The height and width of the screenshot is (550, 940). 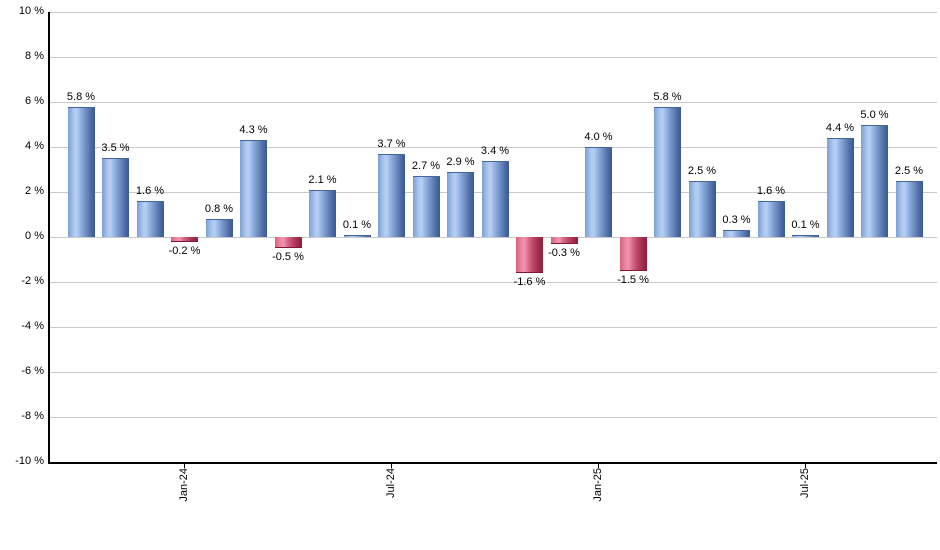 I want to click on bar-value-label: 2.7 %, so click(x=426, y=166).